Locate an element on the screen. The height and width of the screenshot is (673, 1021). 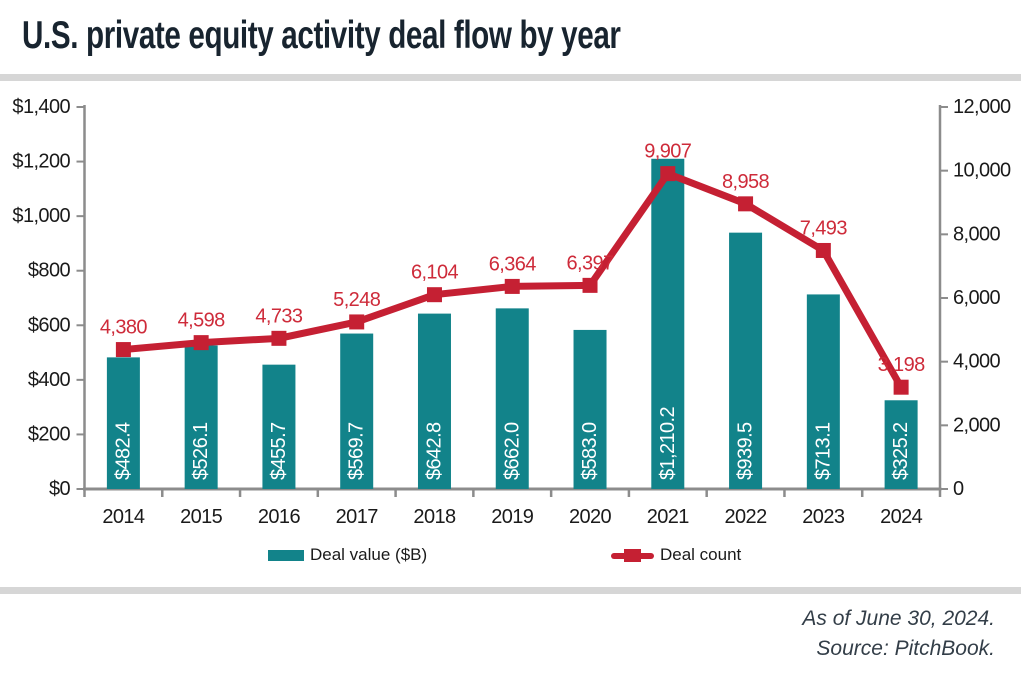
bar-label-2020: $583.0 is located at coordinates (590, 451).